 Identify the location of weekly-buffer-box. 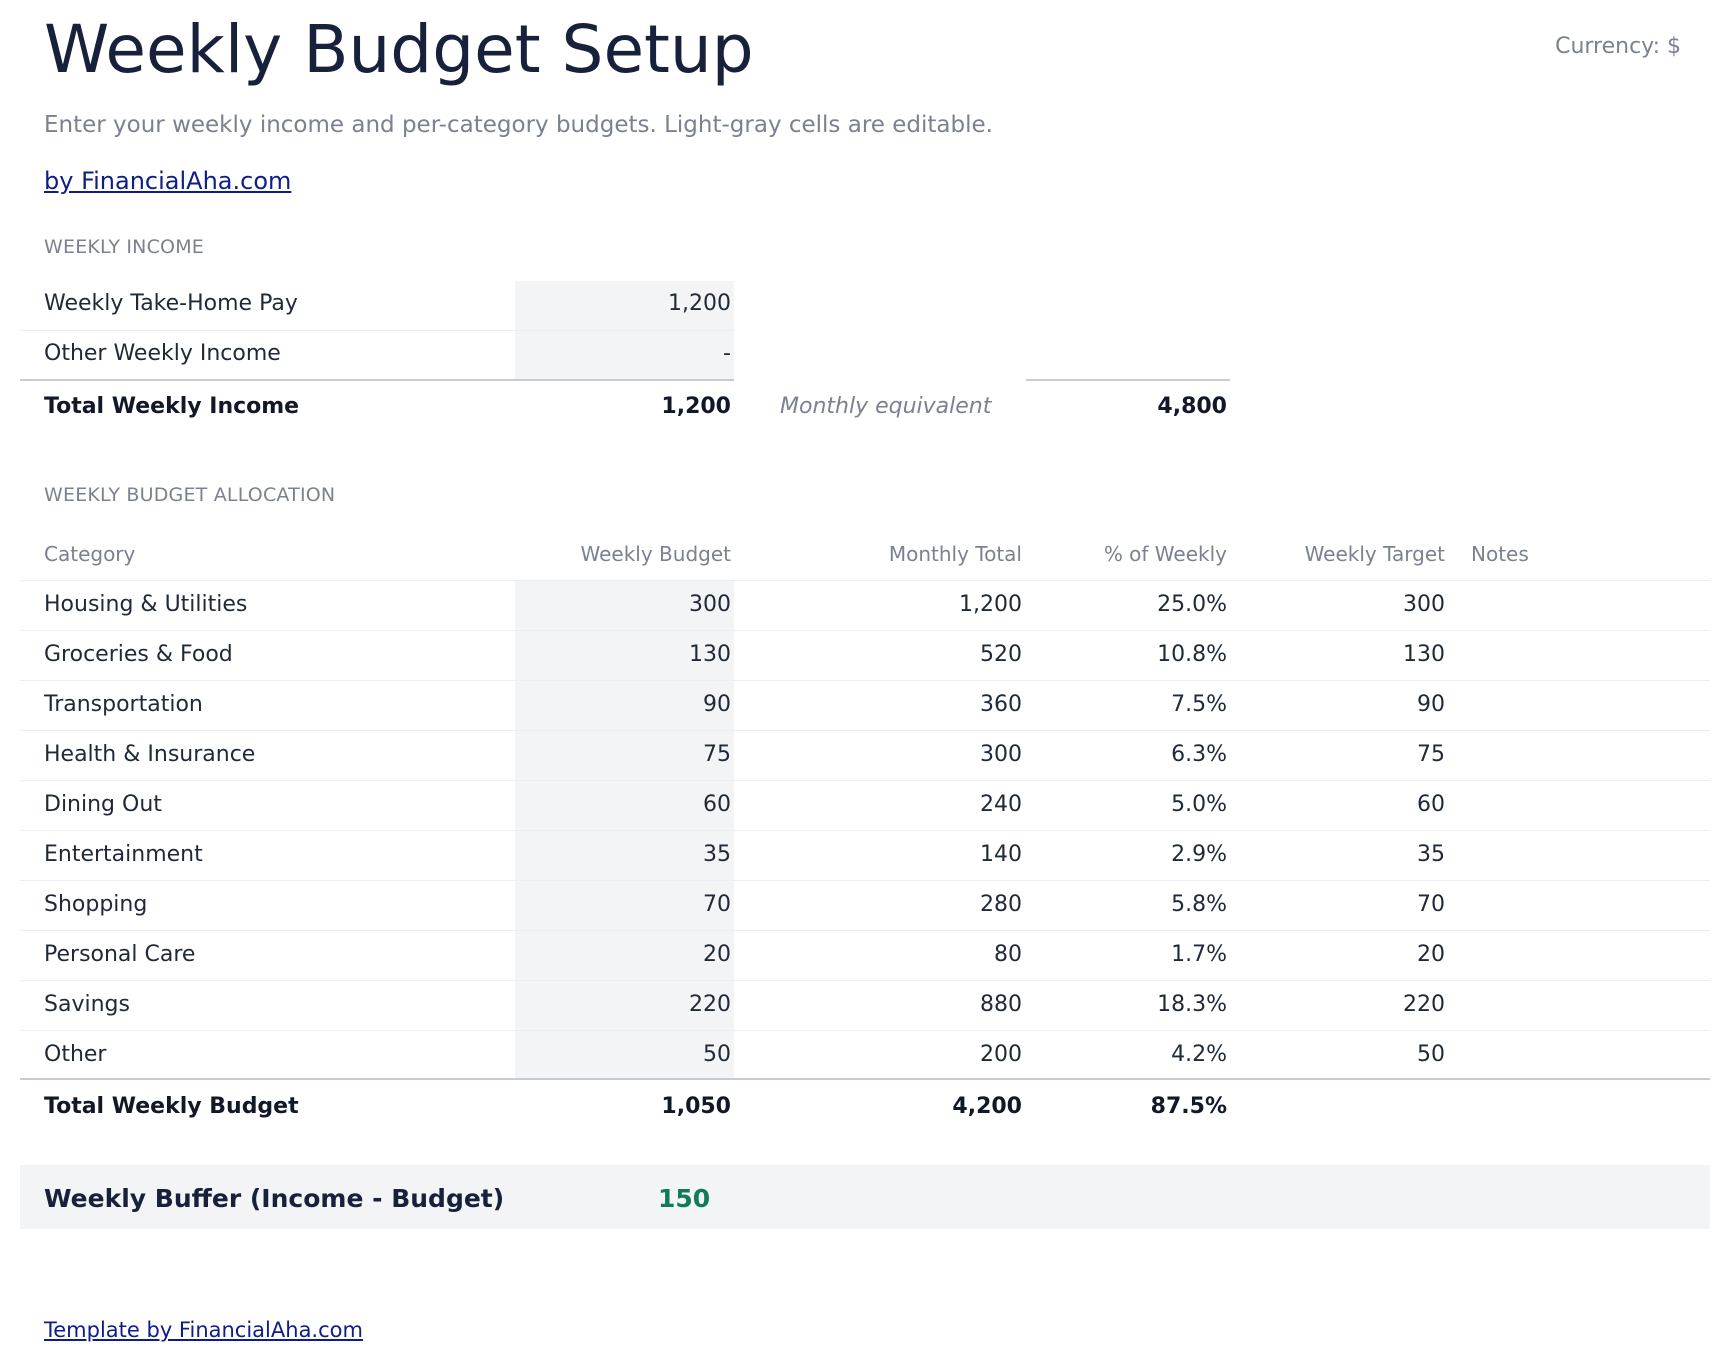
(865, 1197).